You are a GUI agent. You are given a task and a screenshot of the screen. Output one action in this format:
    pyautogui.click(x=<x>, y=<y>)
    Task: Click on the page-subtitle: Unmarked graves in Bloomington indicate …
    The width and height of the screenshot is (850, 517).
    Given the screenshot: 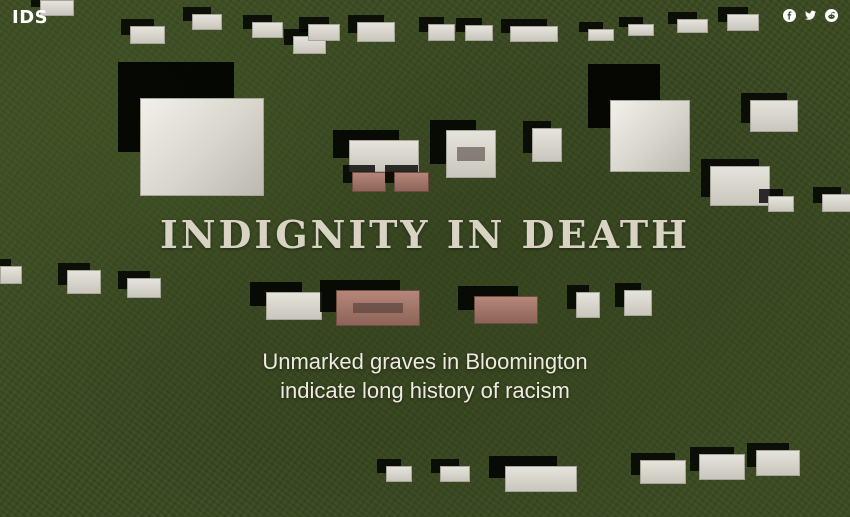 What is the action you would take?
    pyautogui.click(x=425, y=376)
    